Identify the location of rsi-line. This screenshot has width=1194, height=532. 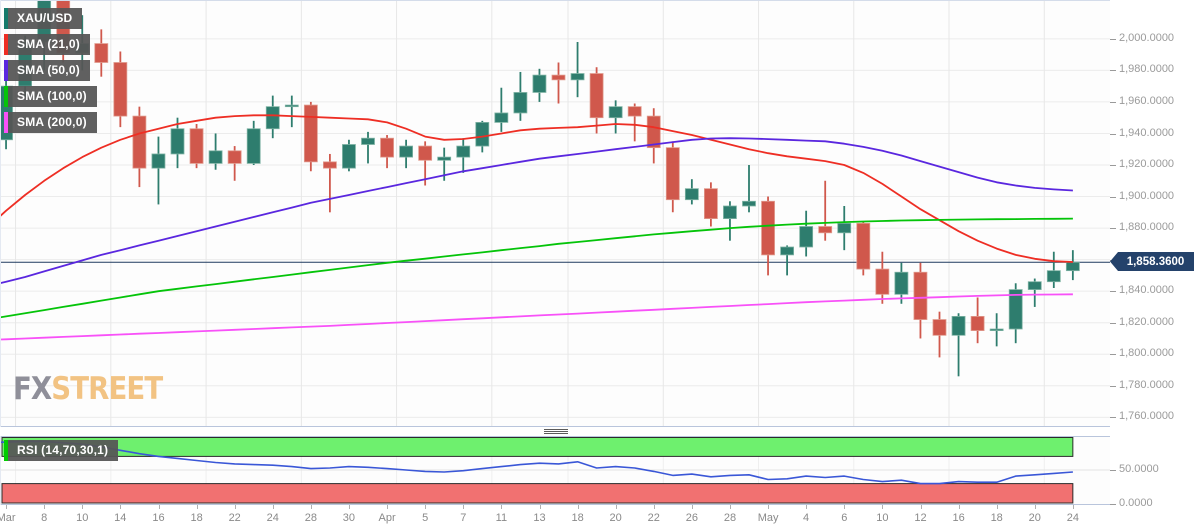
(536, 462).